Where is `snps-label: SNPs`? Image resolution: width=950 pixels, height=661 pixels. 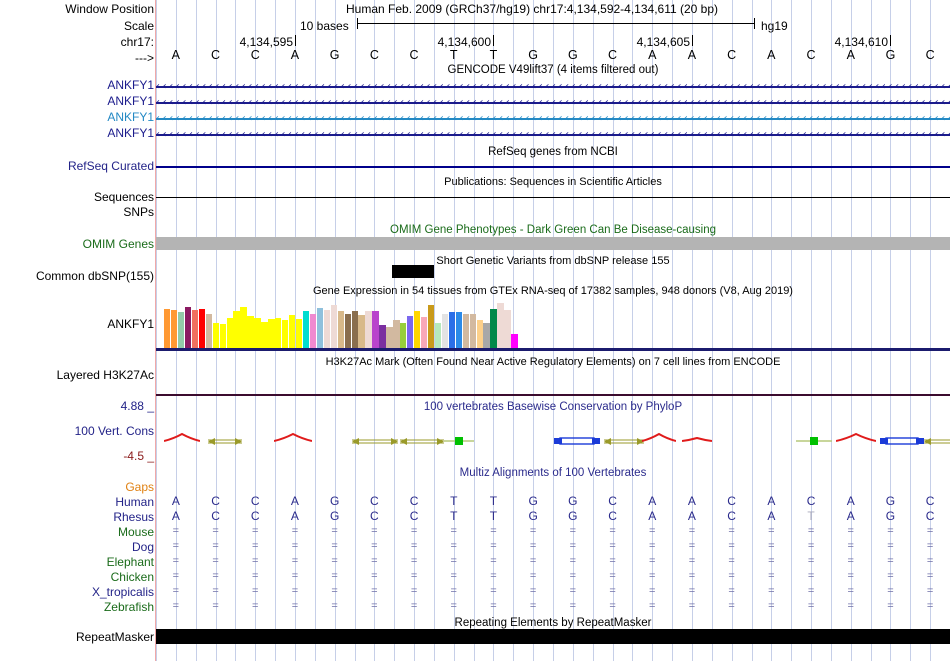 snps-label: SNPs is located at coordinates (138, 212).